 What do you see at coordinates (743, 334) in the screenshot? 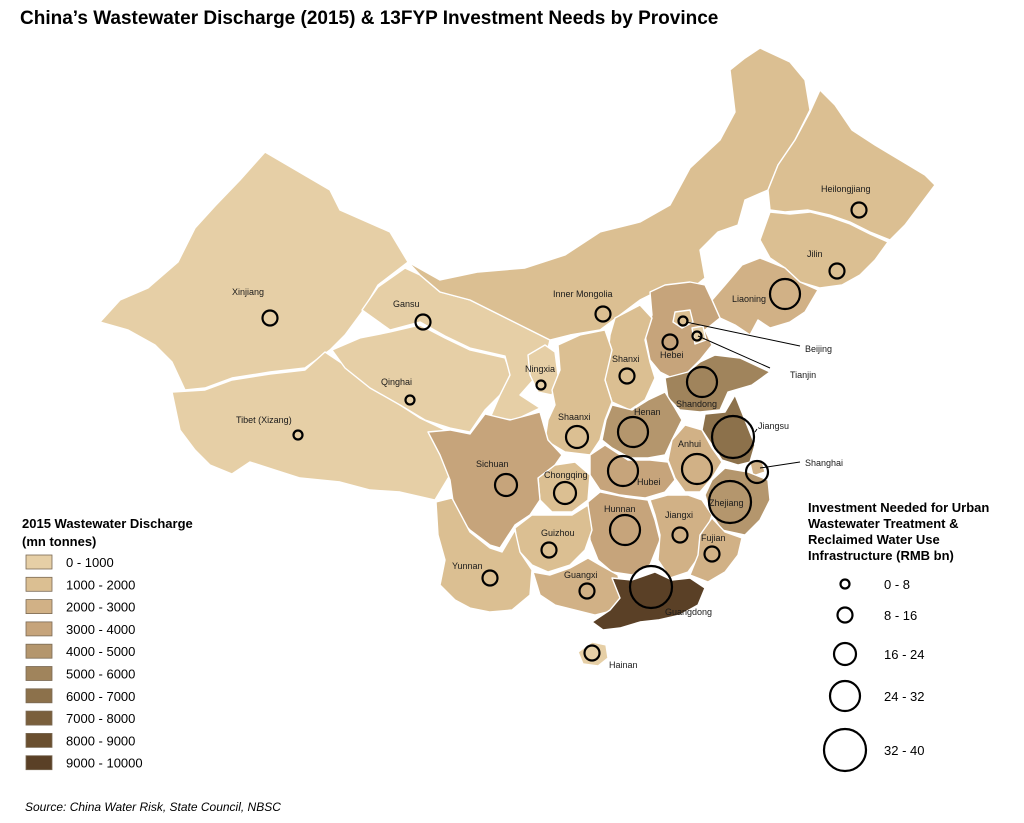
I see `leader-beijing` at bounding box center [743, 334].